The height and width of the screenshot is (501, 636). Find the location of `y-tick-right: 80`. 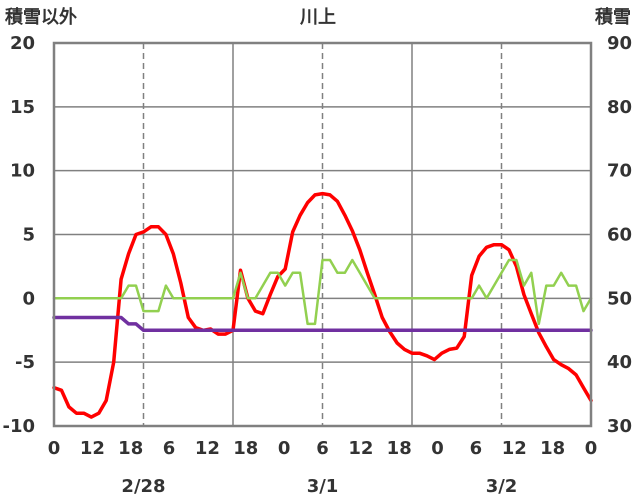

y-tick-right: 80 is located at coordinates (619, 107).